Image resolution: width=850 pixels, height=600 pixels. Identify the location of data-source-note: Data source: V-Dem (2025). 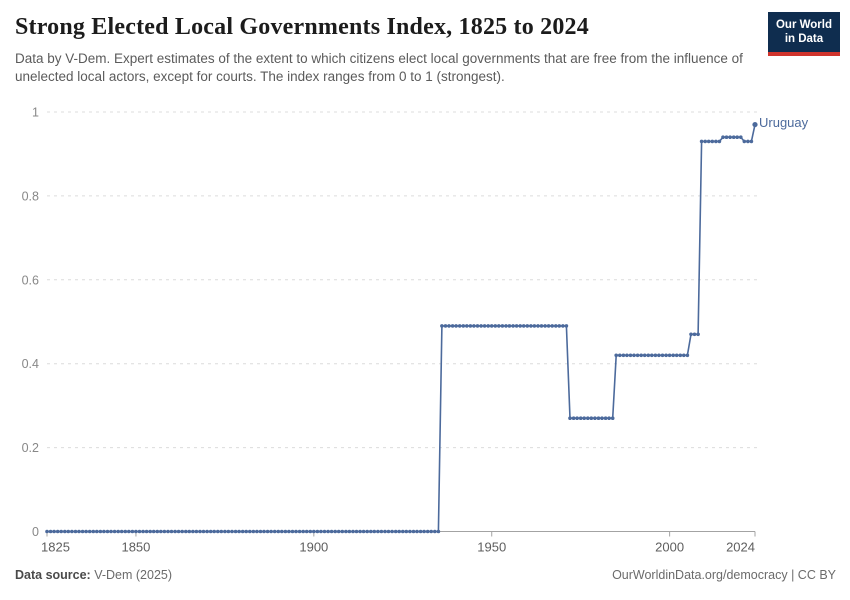
(93, 575).